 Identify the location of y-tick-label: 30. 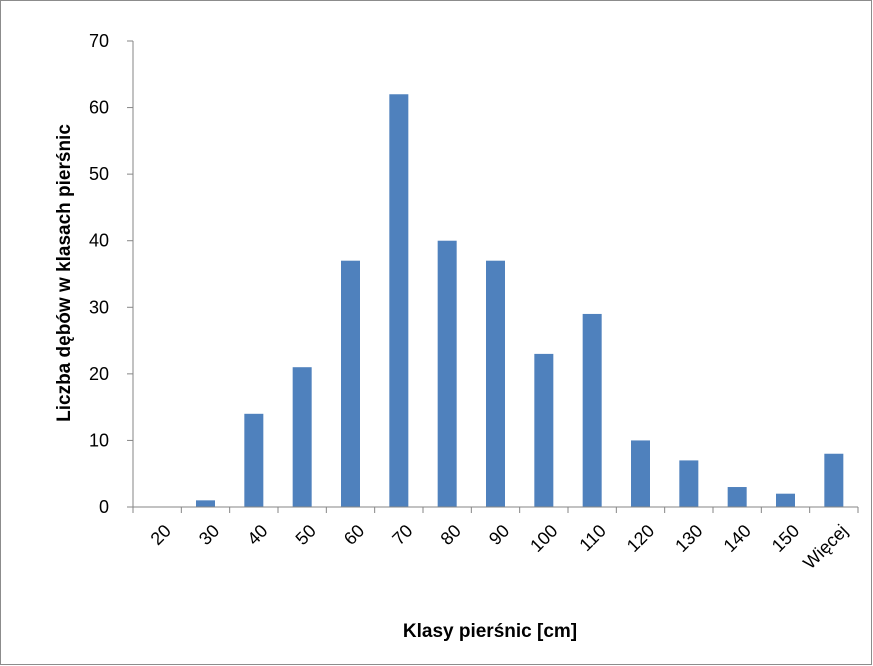
(99, 307).